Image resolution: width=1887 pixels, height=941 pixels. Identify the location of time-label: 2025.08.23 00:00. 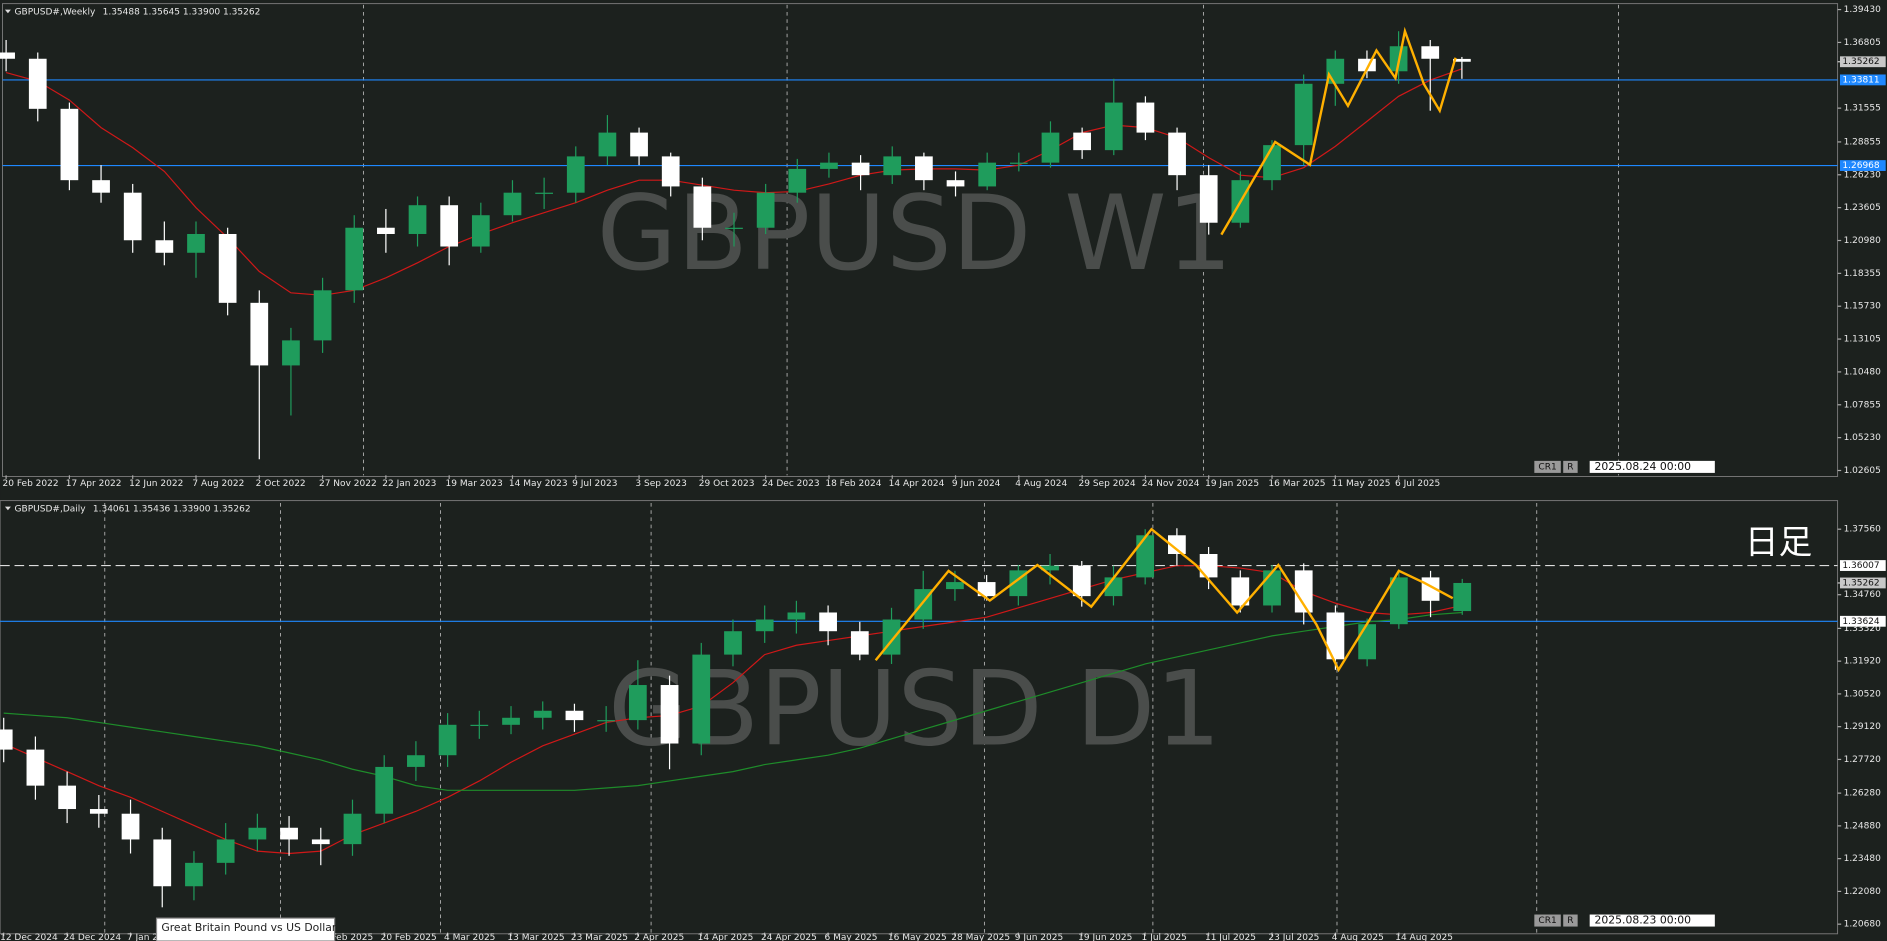
(1642, 920).